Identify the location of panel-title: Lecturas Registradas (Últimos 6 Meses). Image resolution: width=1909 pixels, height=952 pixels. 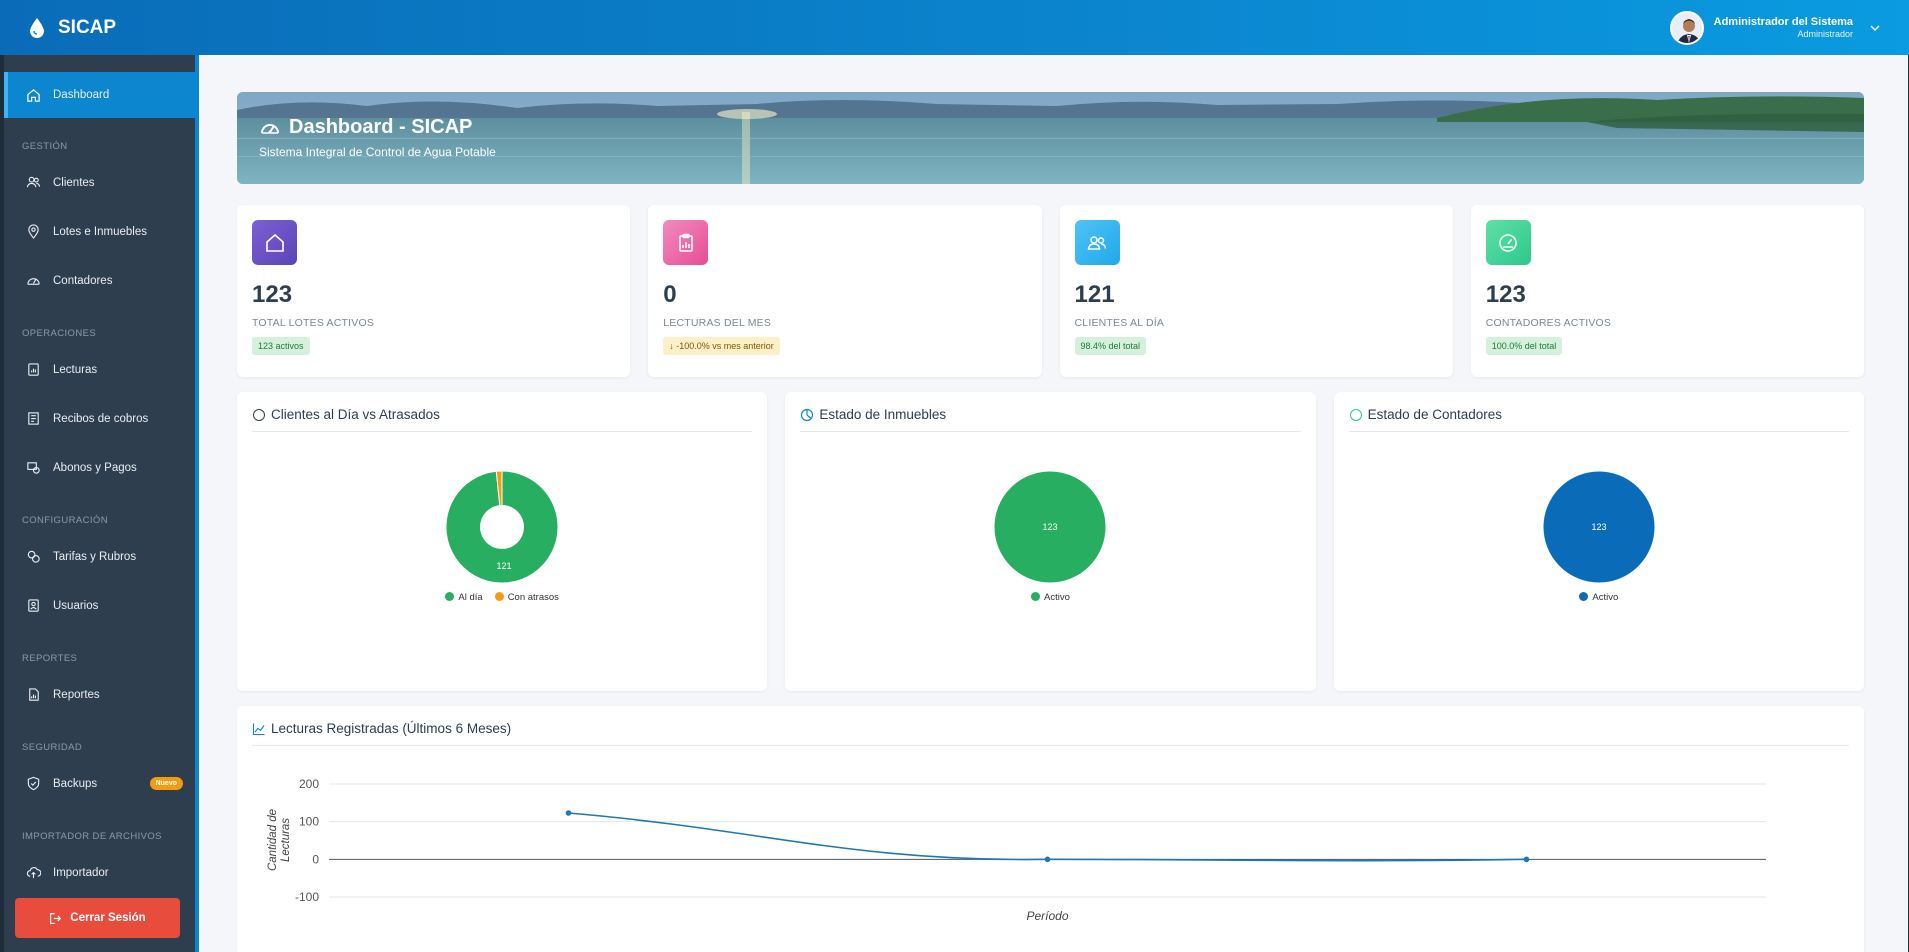
(1050, 733).